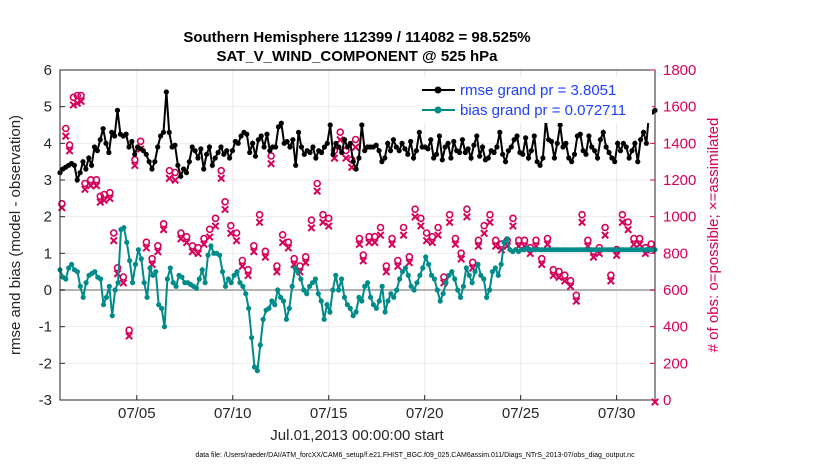  I want to click on y-right-tick-label: 1200, so click(679, 180).